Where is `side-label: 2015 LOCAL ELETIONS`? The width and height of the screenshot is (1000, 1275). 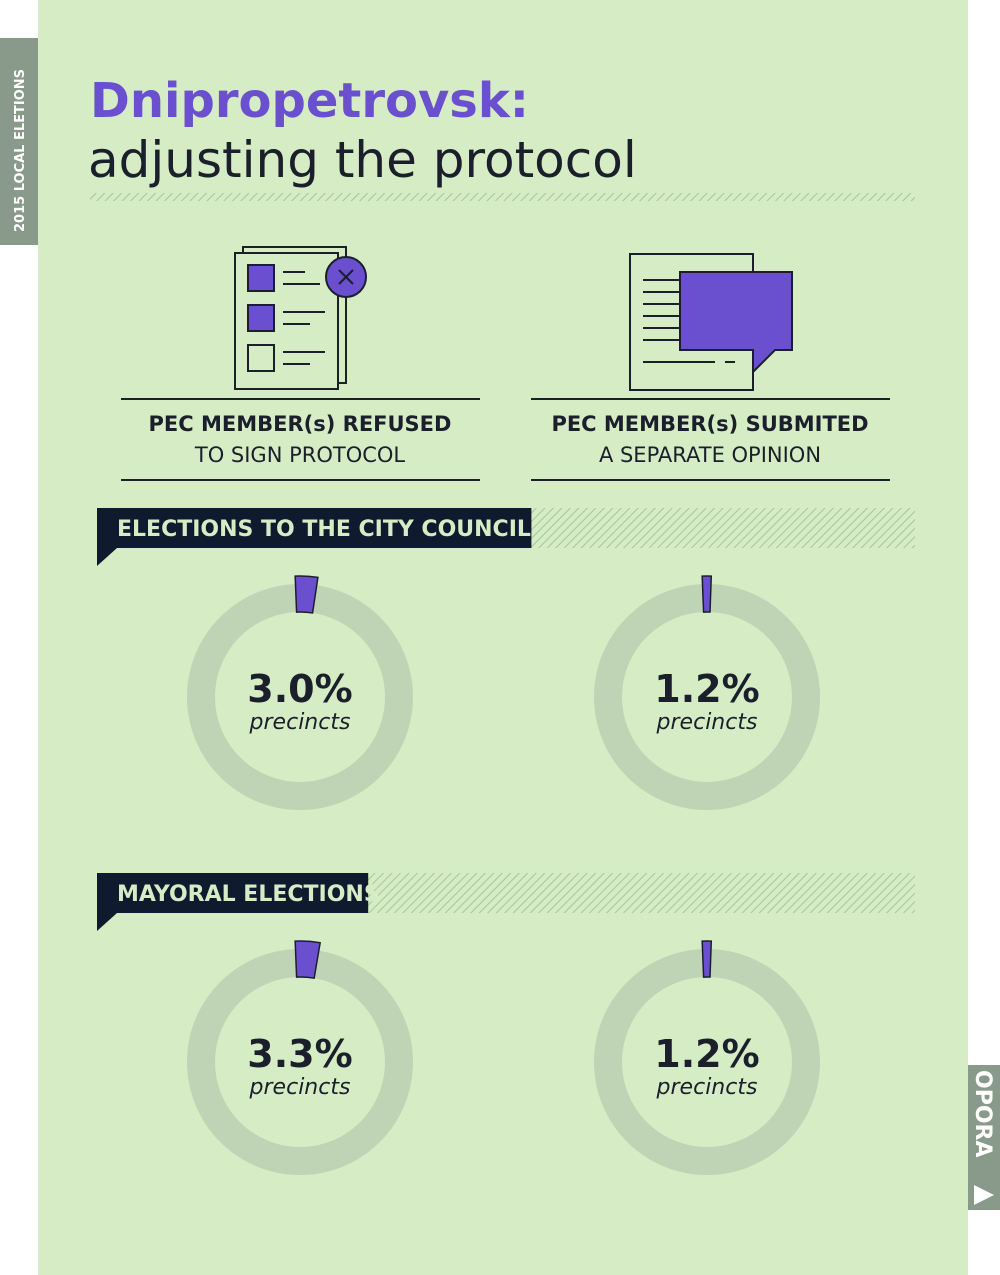
side-label: 2015 LOCAL ELETIONS is located at coordinates (20, 150).